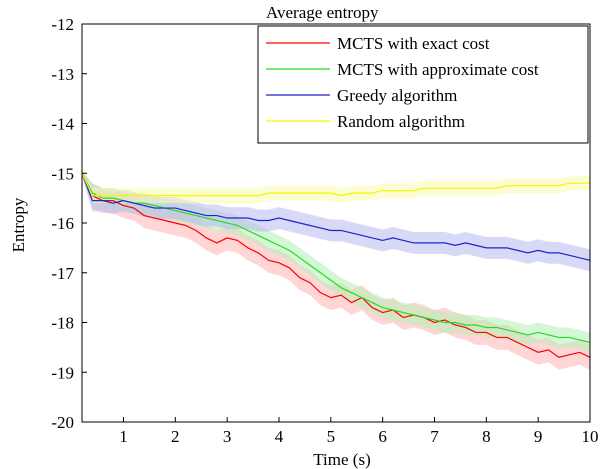  What do you see at coordinates (401, 121) in the screenshot?
I see `legend-label: Random algorithm` at bounding box center [401, 121].